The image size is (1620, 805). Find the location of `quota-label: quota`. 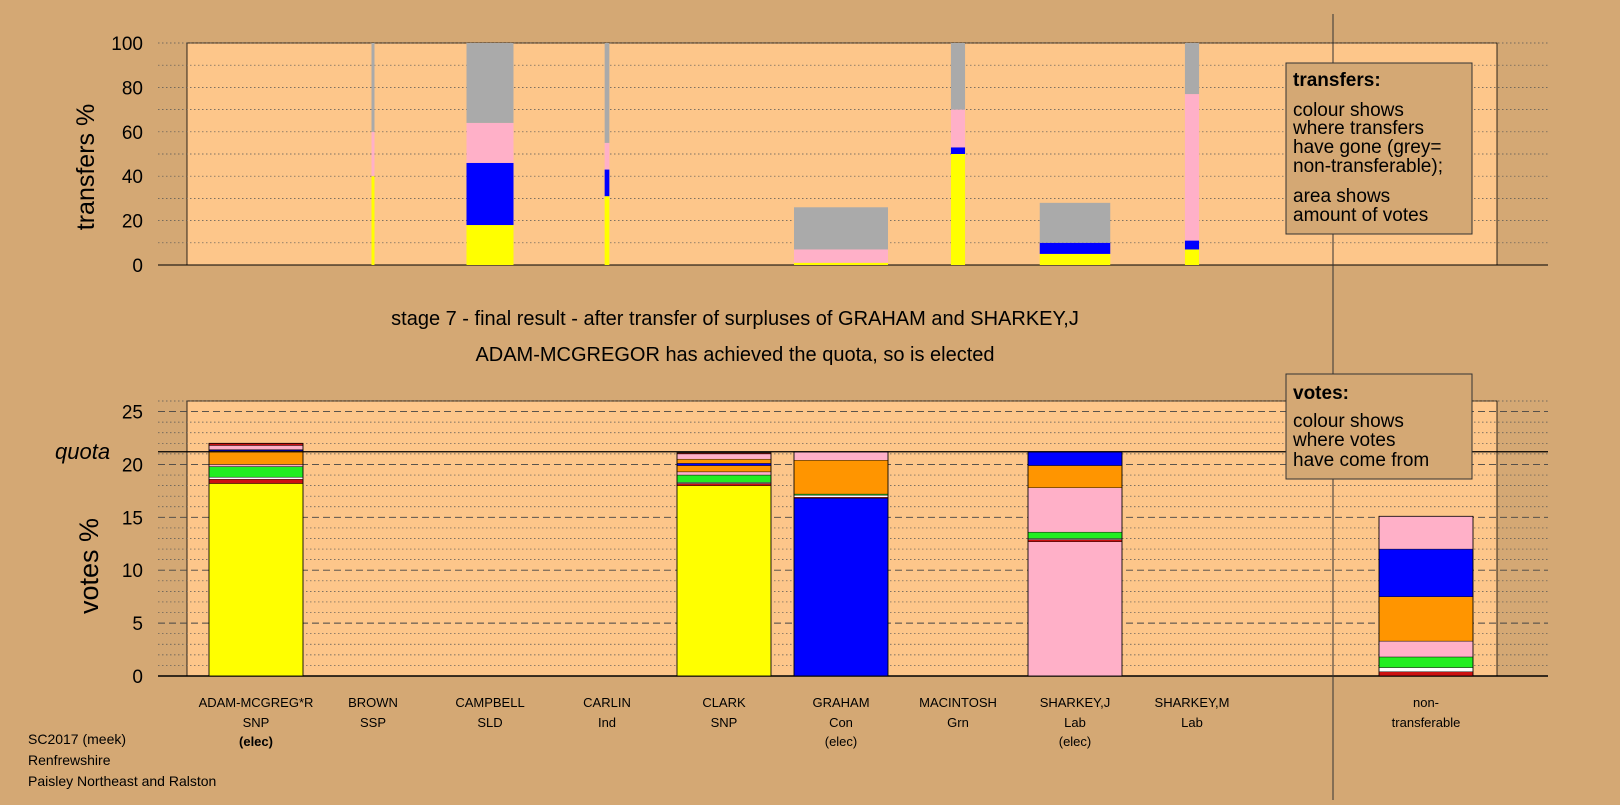

quota-label: quota is located at coordinates (82, 451).